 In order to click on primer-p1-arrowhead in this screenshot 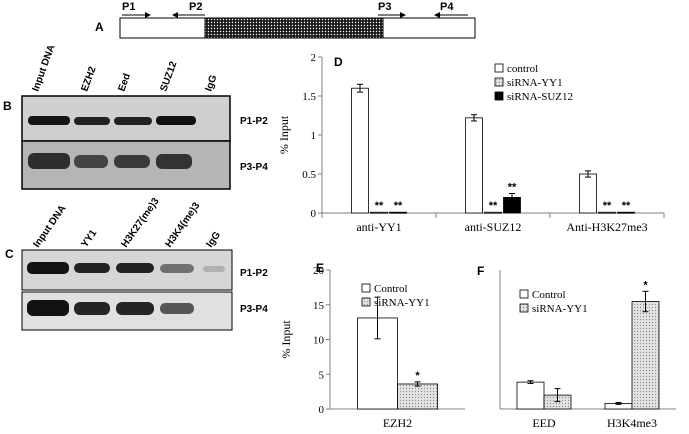, I will do `click(148, 15)`.